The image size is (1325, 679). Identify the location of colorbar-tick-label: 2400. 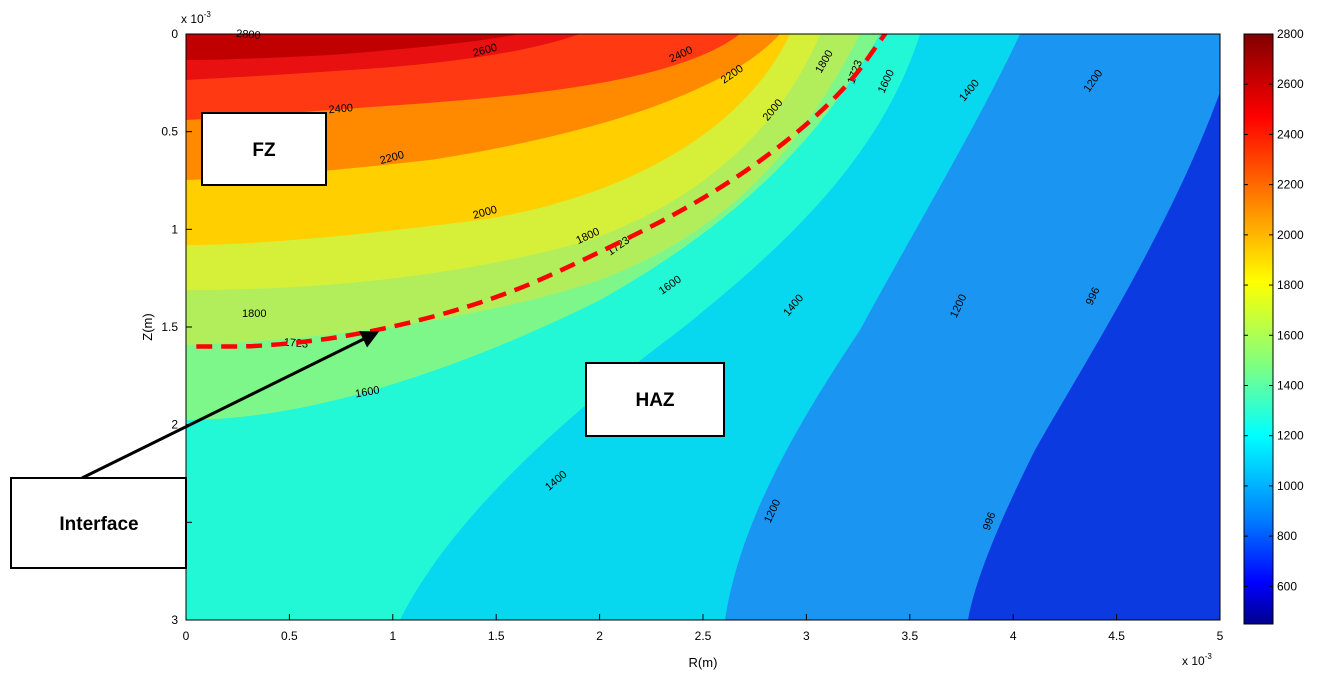
(1290, 134).